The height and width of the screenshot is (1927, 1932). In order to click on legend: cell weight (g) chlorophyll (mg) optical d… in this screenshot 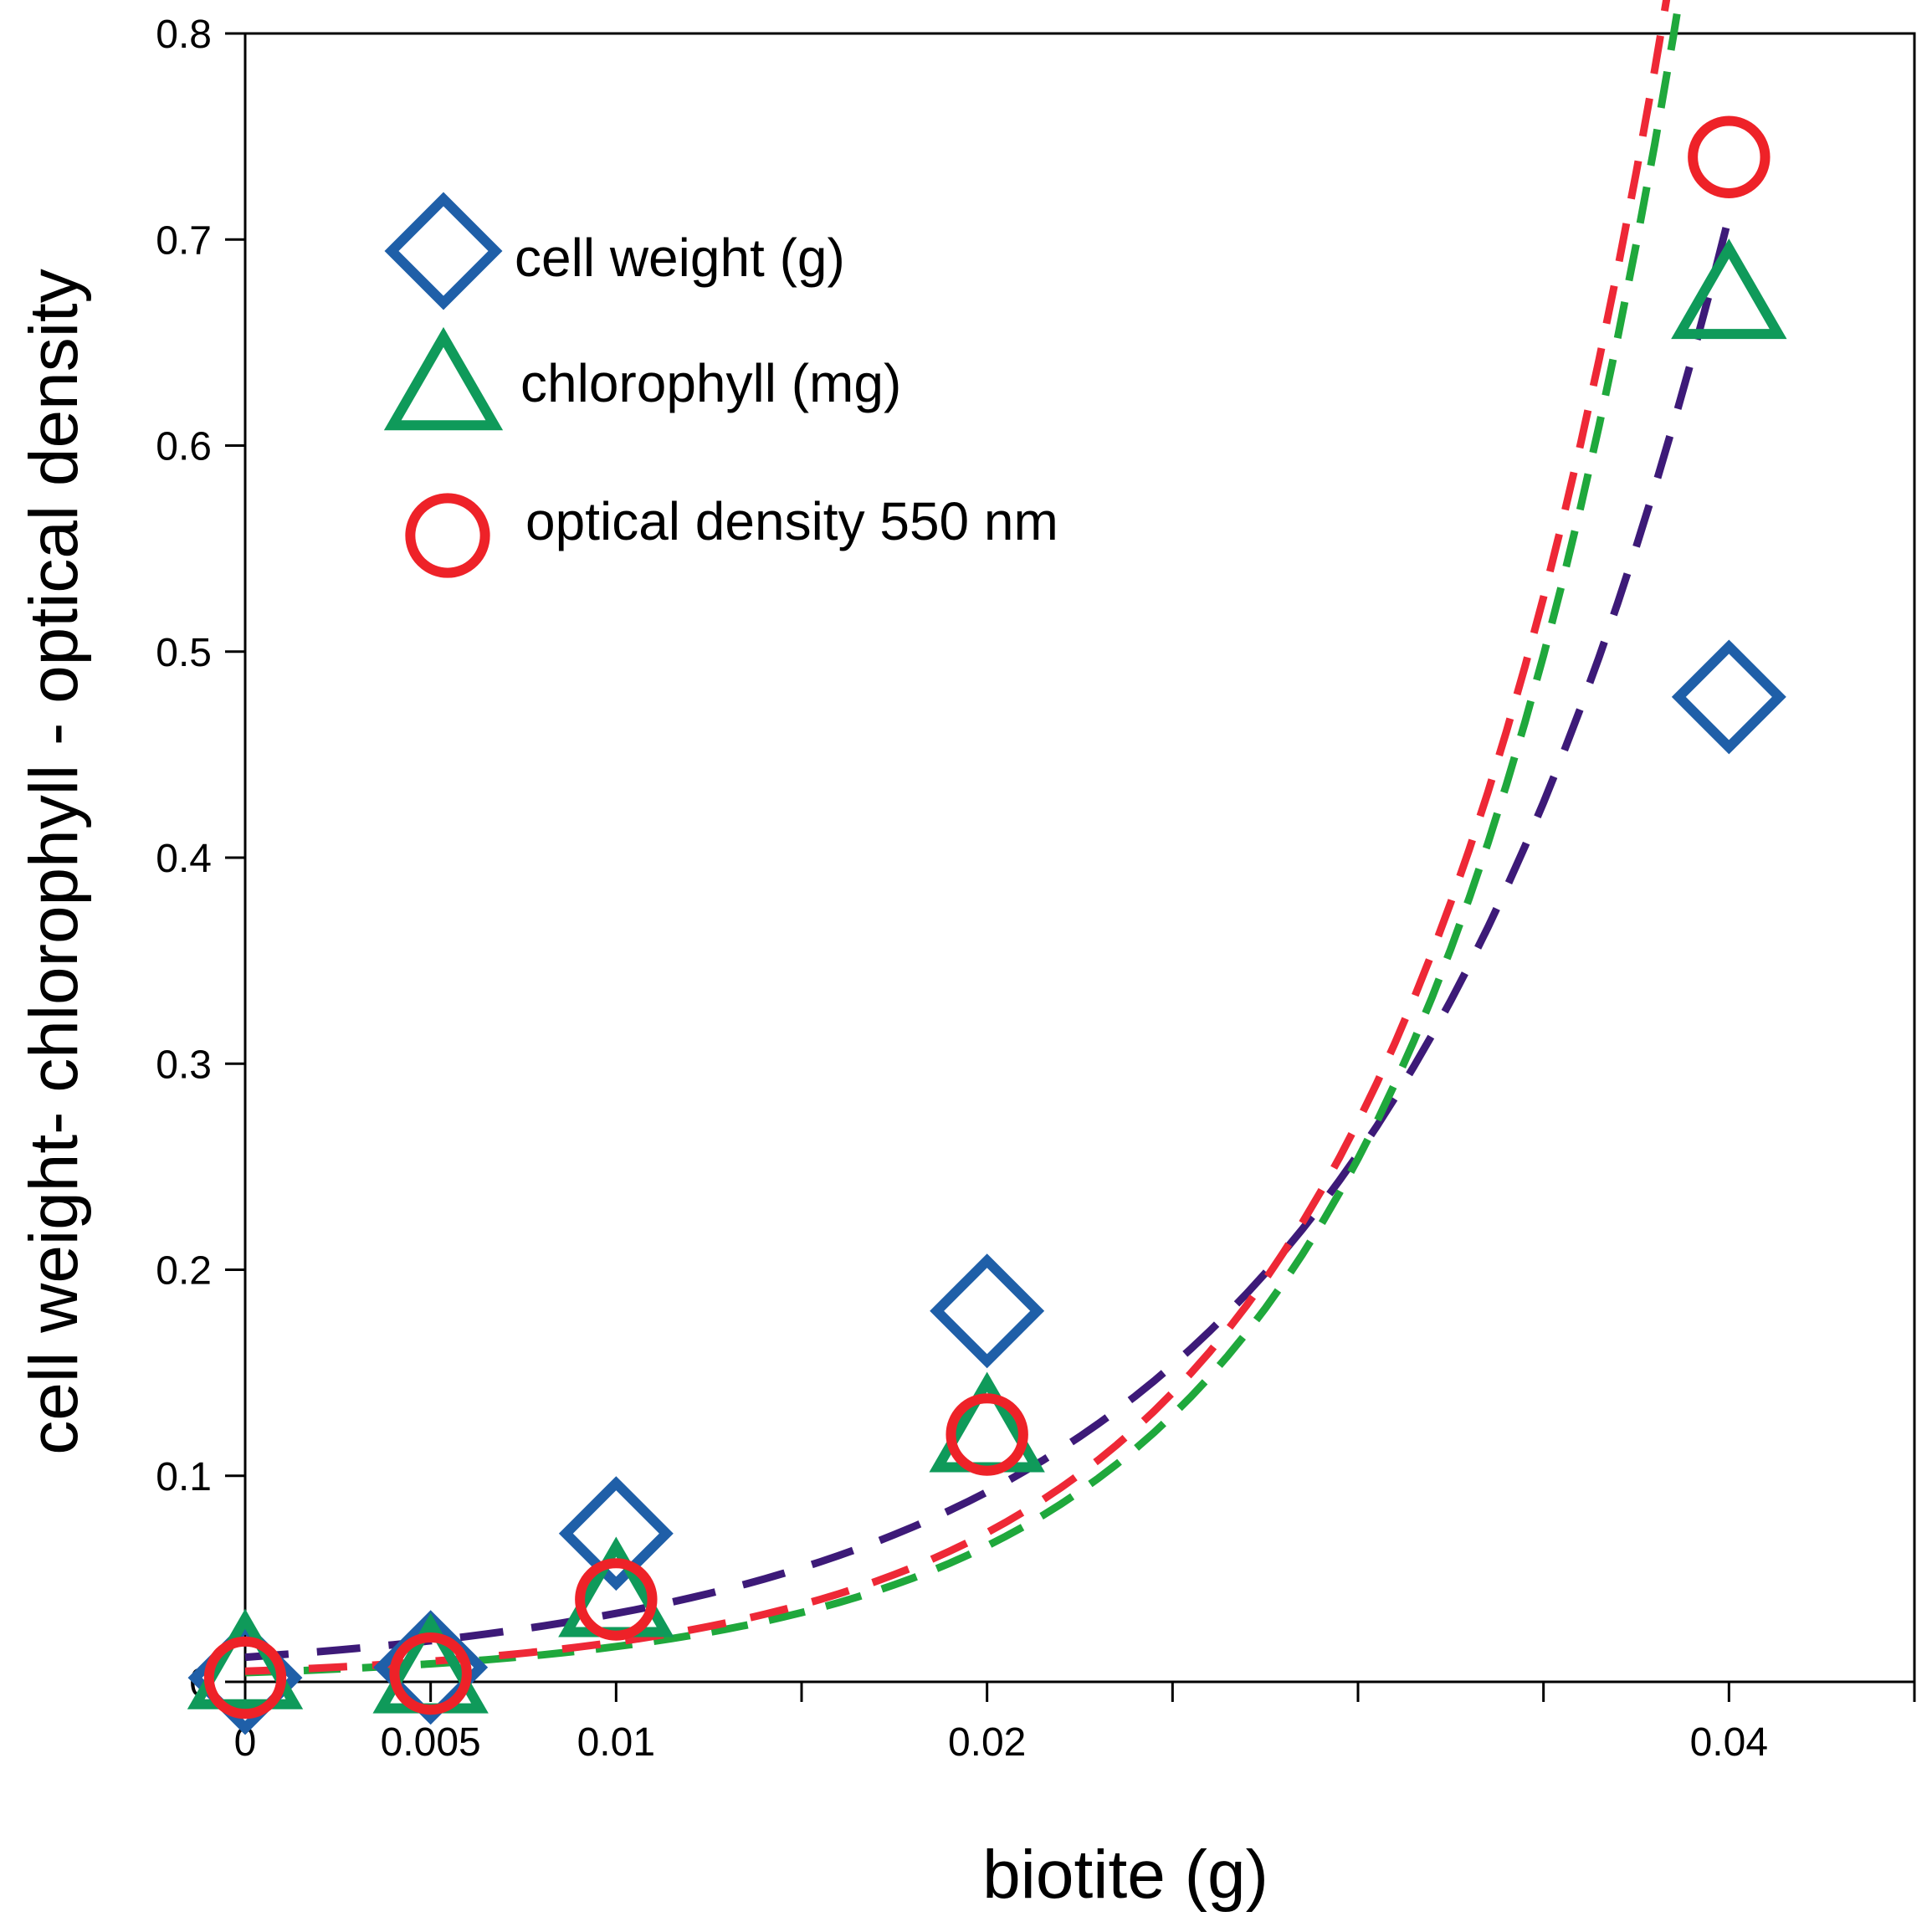, I will do `click(720, 385)`.